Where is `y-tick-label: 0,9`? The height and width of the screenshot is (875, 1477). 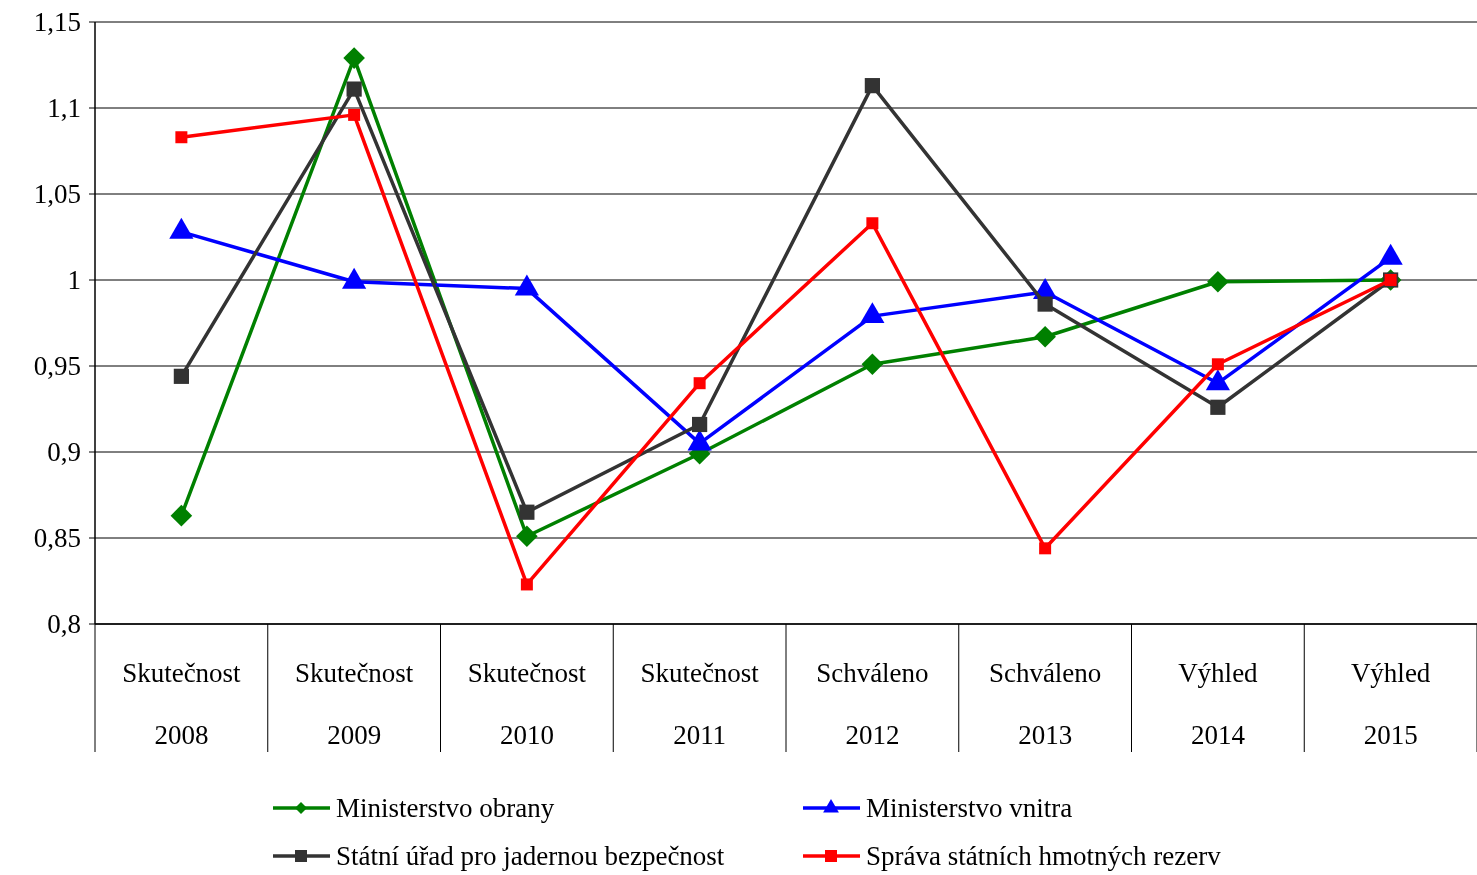 y-tick-label: 0,9 is located at coordinates (64, 452).